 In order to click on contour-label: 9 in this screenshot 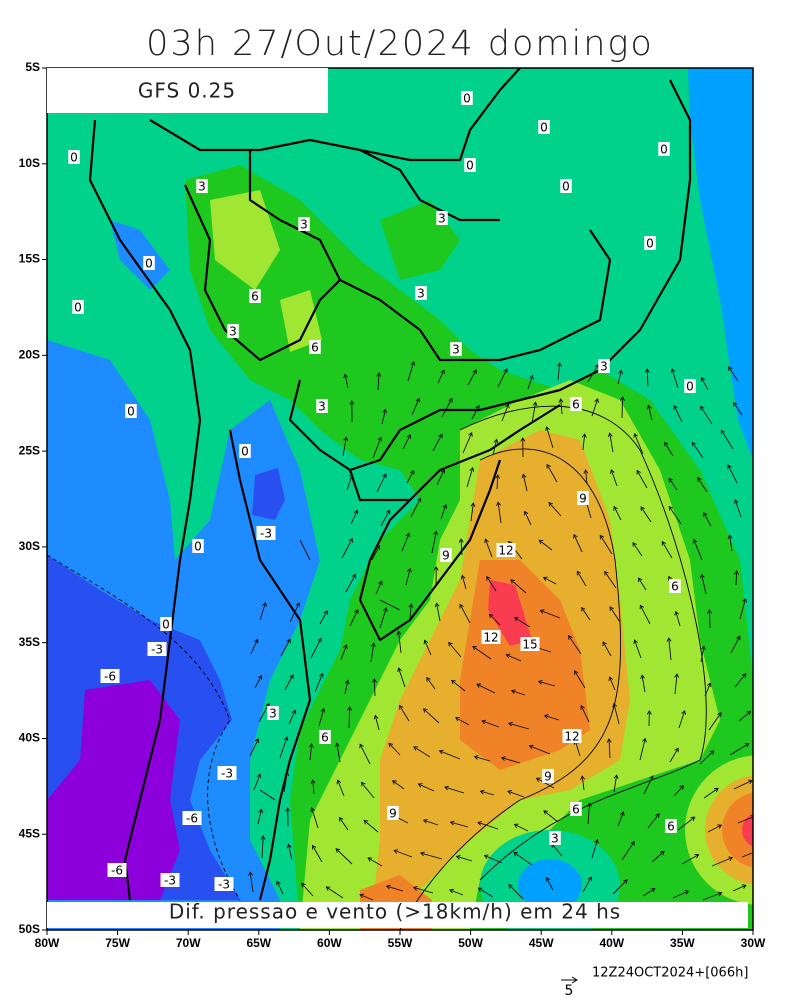, I will do `click(446, 556)`.